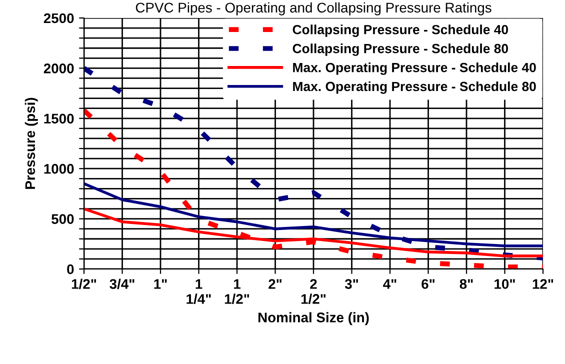  What do you see at coordinates (237, 291) in the screenshot?
I see `x-tick-label: 1 1/2"` at bounding box center [237, 291].